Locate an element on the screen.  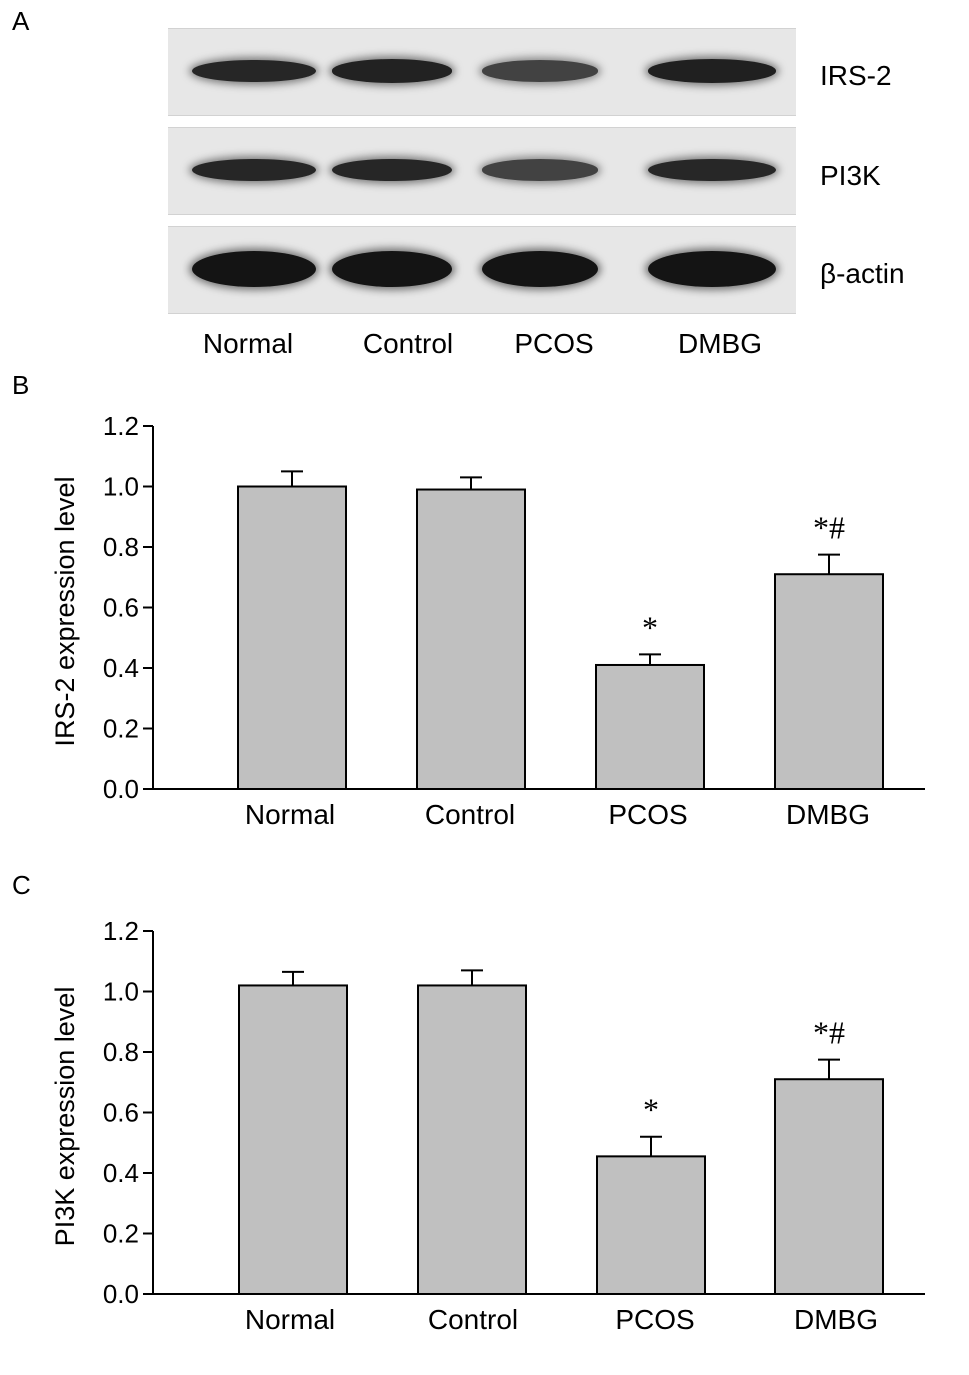
y-axis-label: PI3K expression level is located at coordinates (65, 1117).